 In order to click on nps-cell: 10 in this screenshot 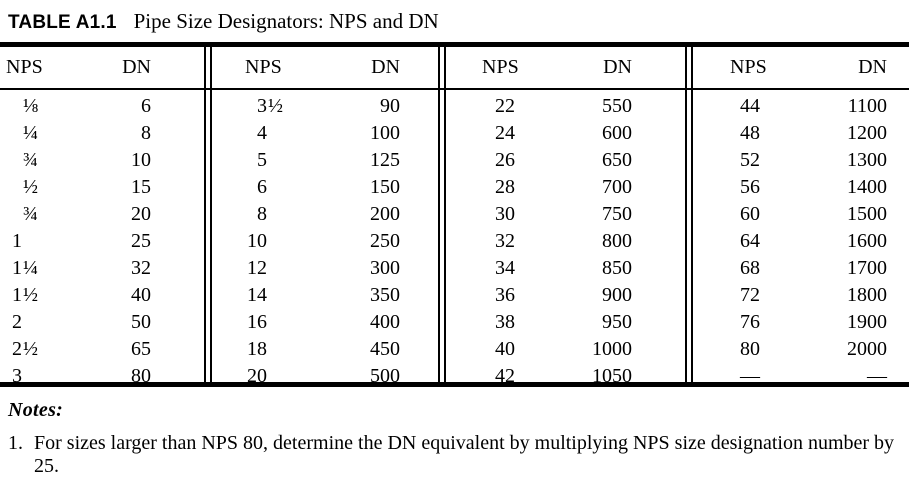, I will do `click(257, 241)`.